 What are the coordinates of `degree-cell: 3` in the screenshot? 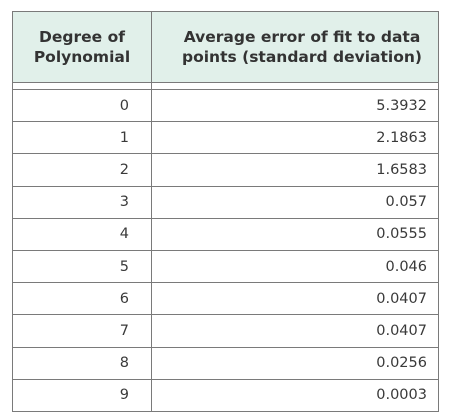 It's located at (82, 202).